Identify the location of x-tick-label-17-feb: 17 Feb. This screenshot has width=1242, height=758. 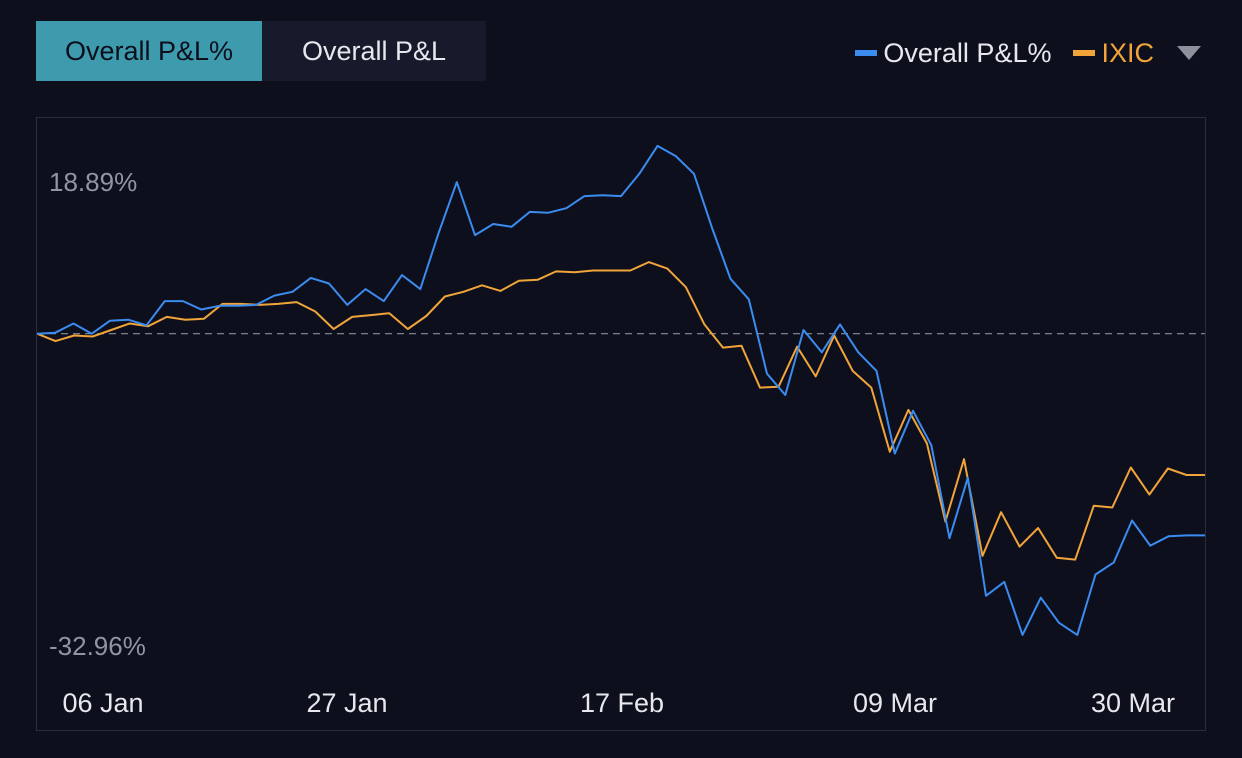
(622, 703).